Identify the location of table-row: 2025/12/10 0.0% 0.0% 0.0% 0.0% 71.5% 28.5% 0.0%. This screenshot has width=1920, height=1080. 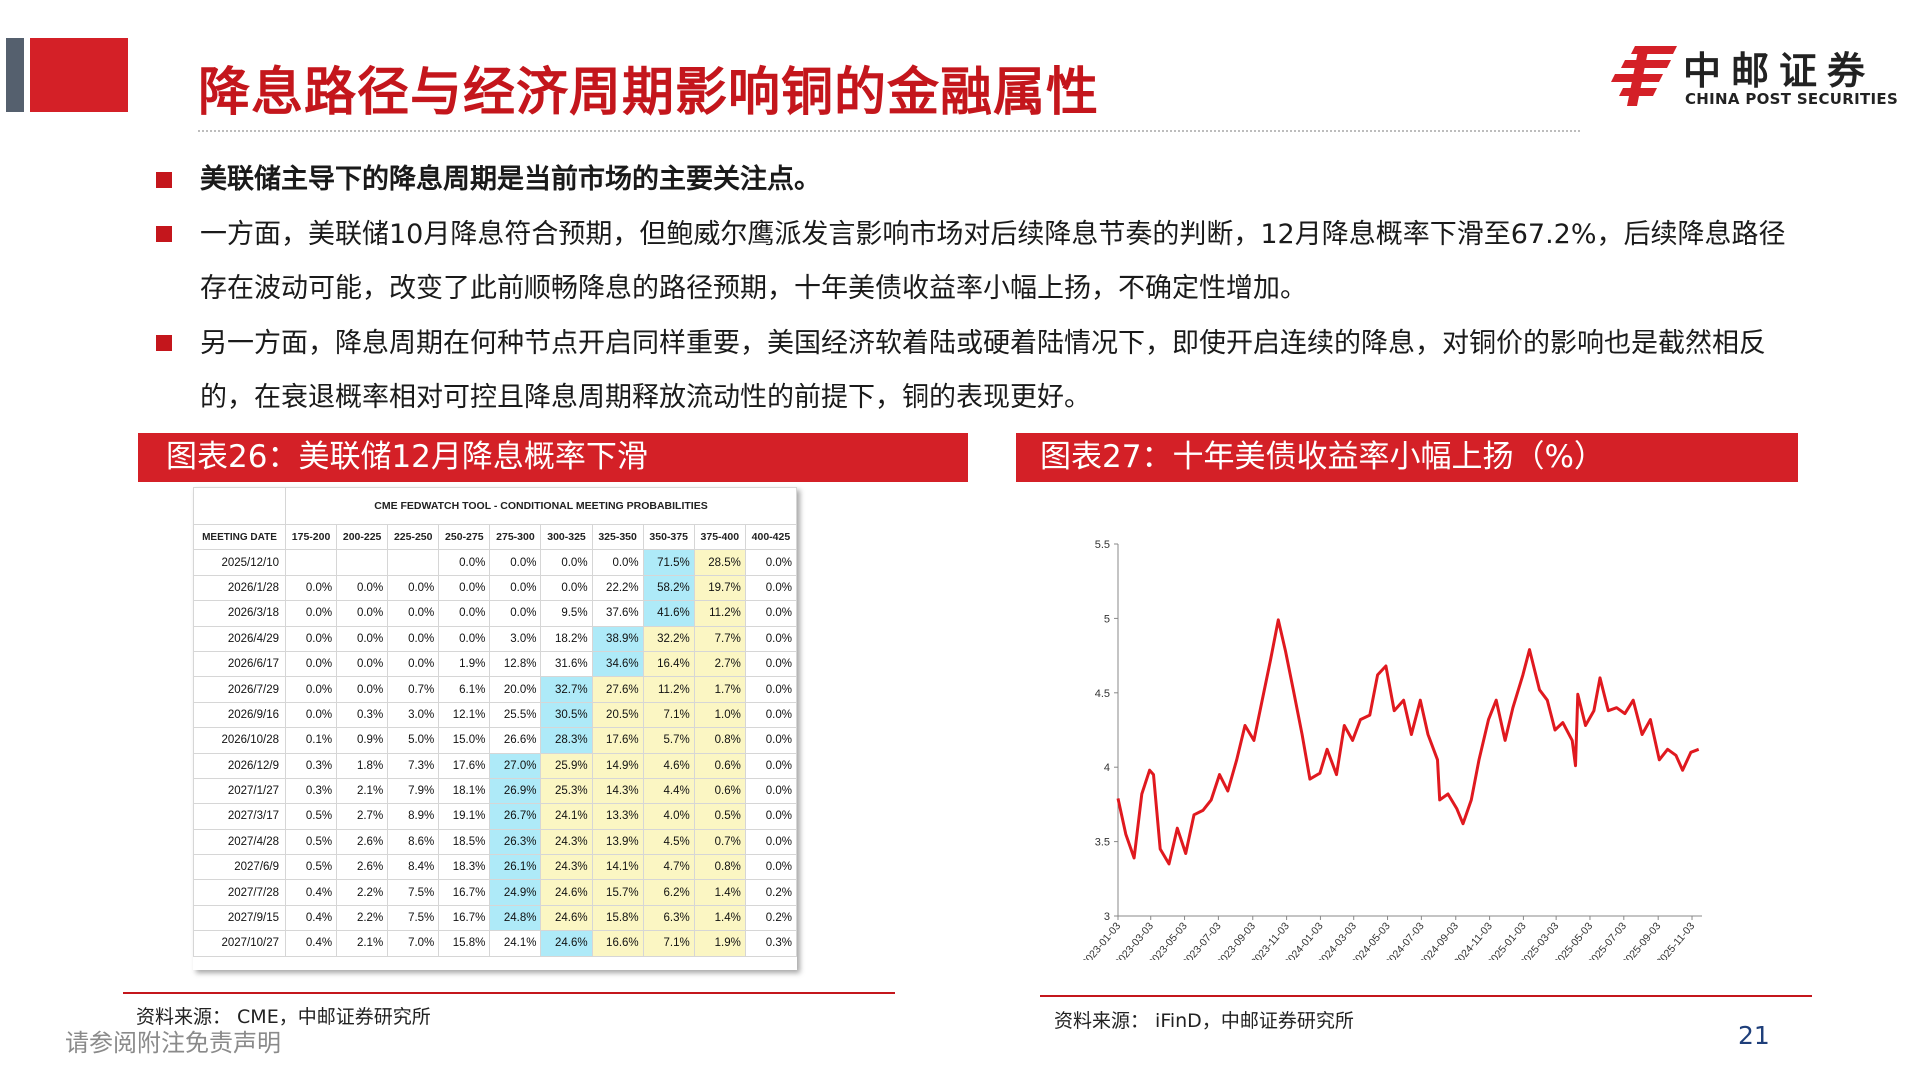
(495, 562).